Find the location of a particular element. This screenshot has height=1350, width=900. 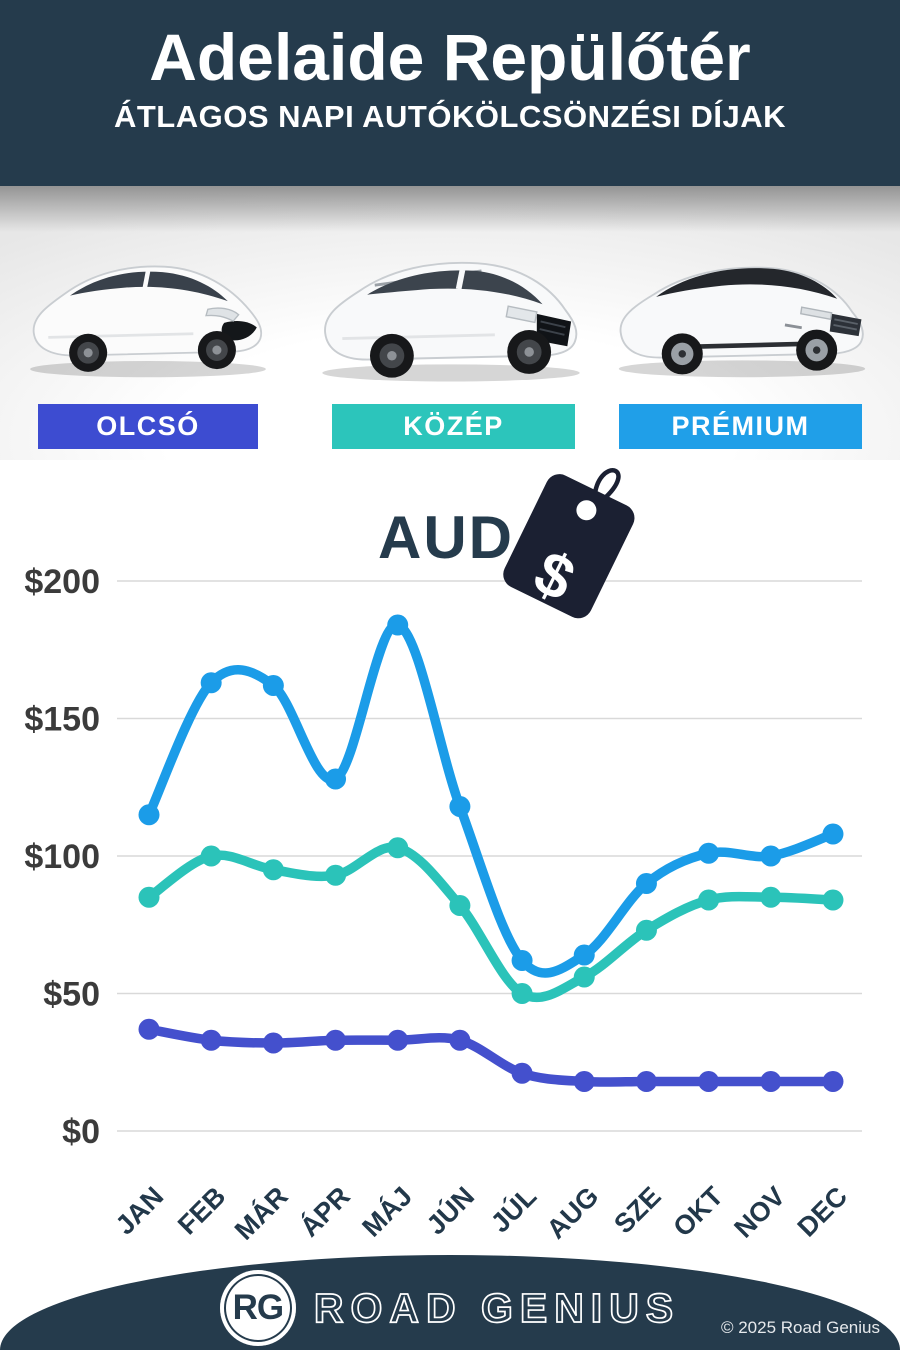

road-genius-logo-icon: RG is located at coordinates (257, 1308).